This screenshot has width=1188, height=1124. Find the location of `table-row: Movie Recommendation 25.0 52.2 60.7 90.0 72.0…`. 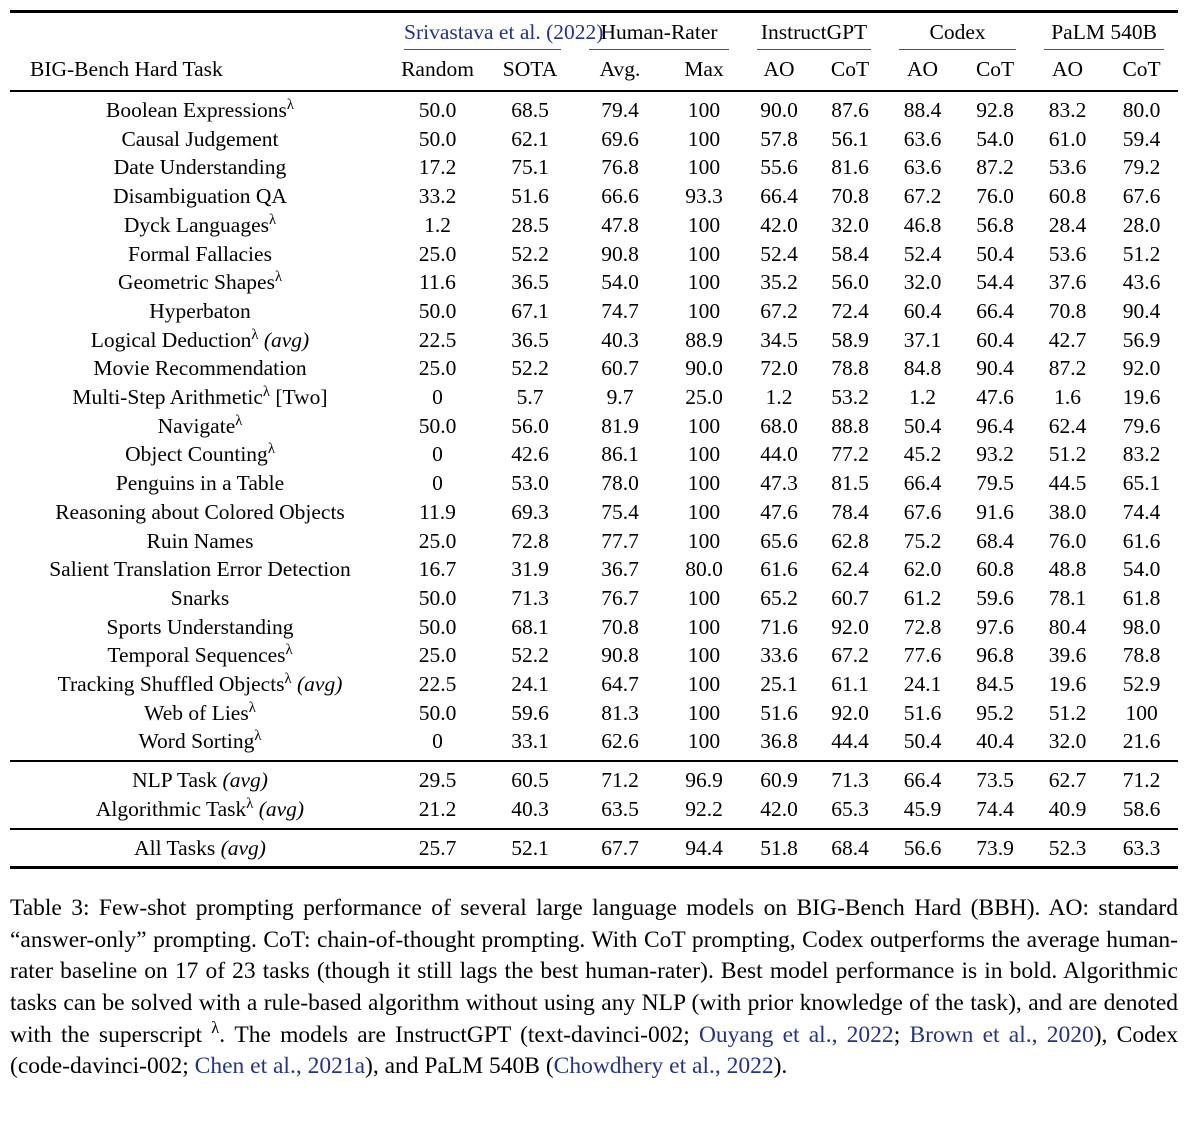

table-row: Movie Recommendation 25.0 52.2 60.7 90.0 72.0… is located at coordinates (594, 368).